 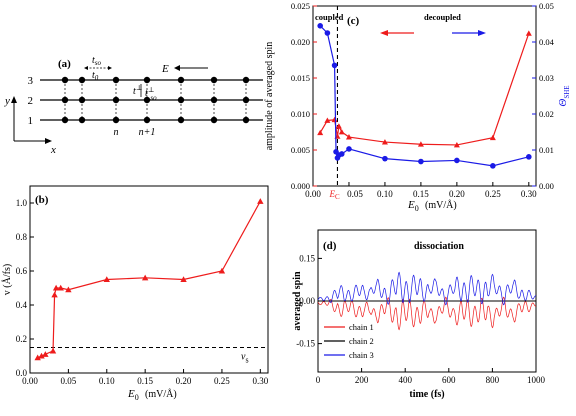 I want to click on x-tick-label: 200, so click(x=362, y=380).